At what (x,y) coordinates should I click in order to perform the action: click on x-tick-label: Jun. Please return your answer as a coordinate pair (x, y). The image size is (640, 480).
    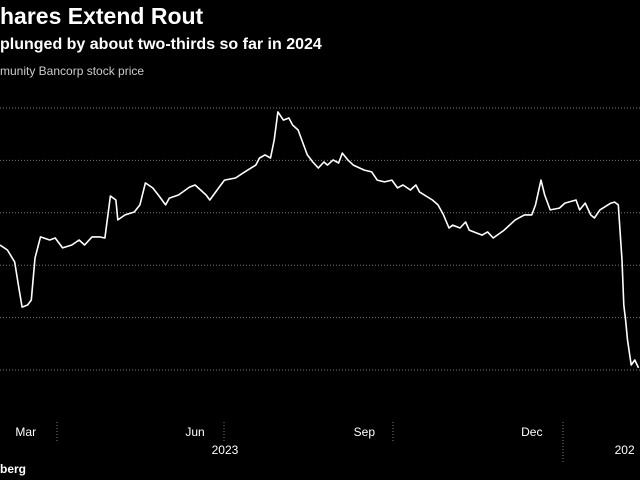
    Looking at the image, I should click on (194, 432).